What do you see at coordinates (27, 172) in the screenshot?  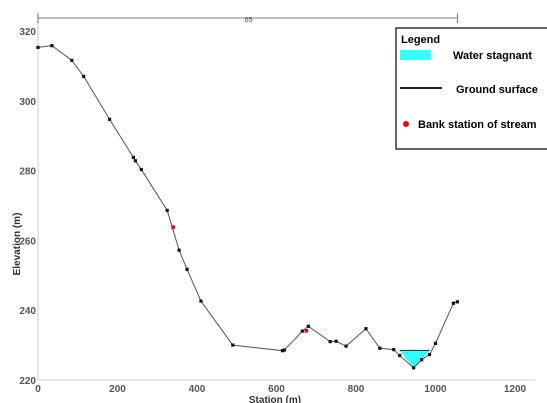 I see `y-tick-label: 280` at bounding box center [27, 172].